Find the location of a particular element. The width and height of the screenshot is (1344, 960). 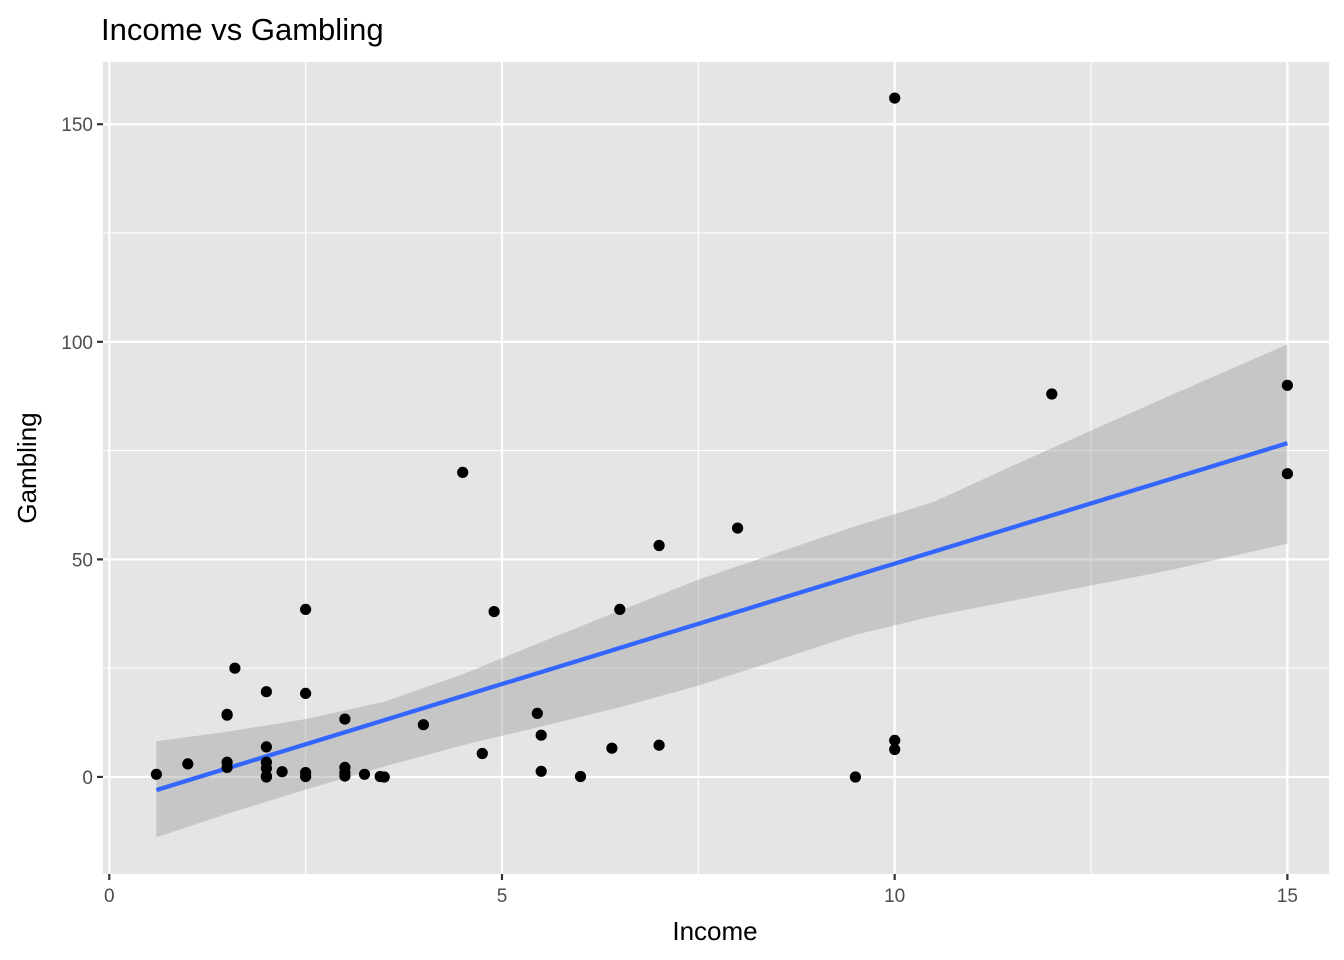

y-tick-label: 100 is located at coordinates (77, 343).